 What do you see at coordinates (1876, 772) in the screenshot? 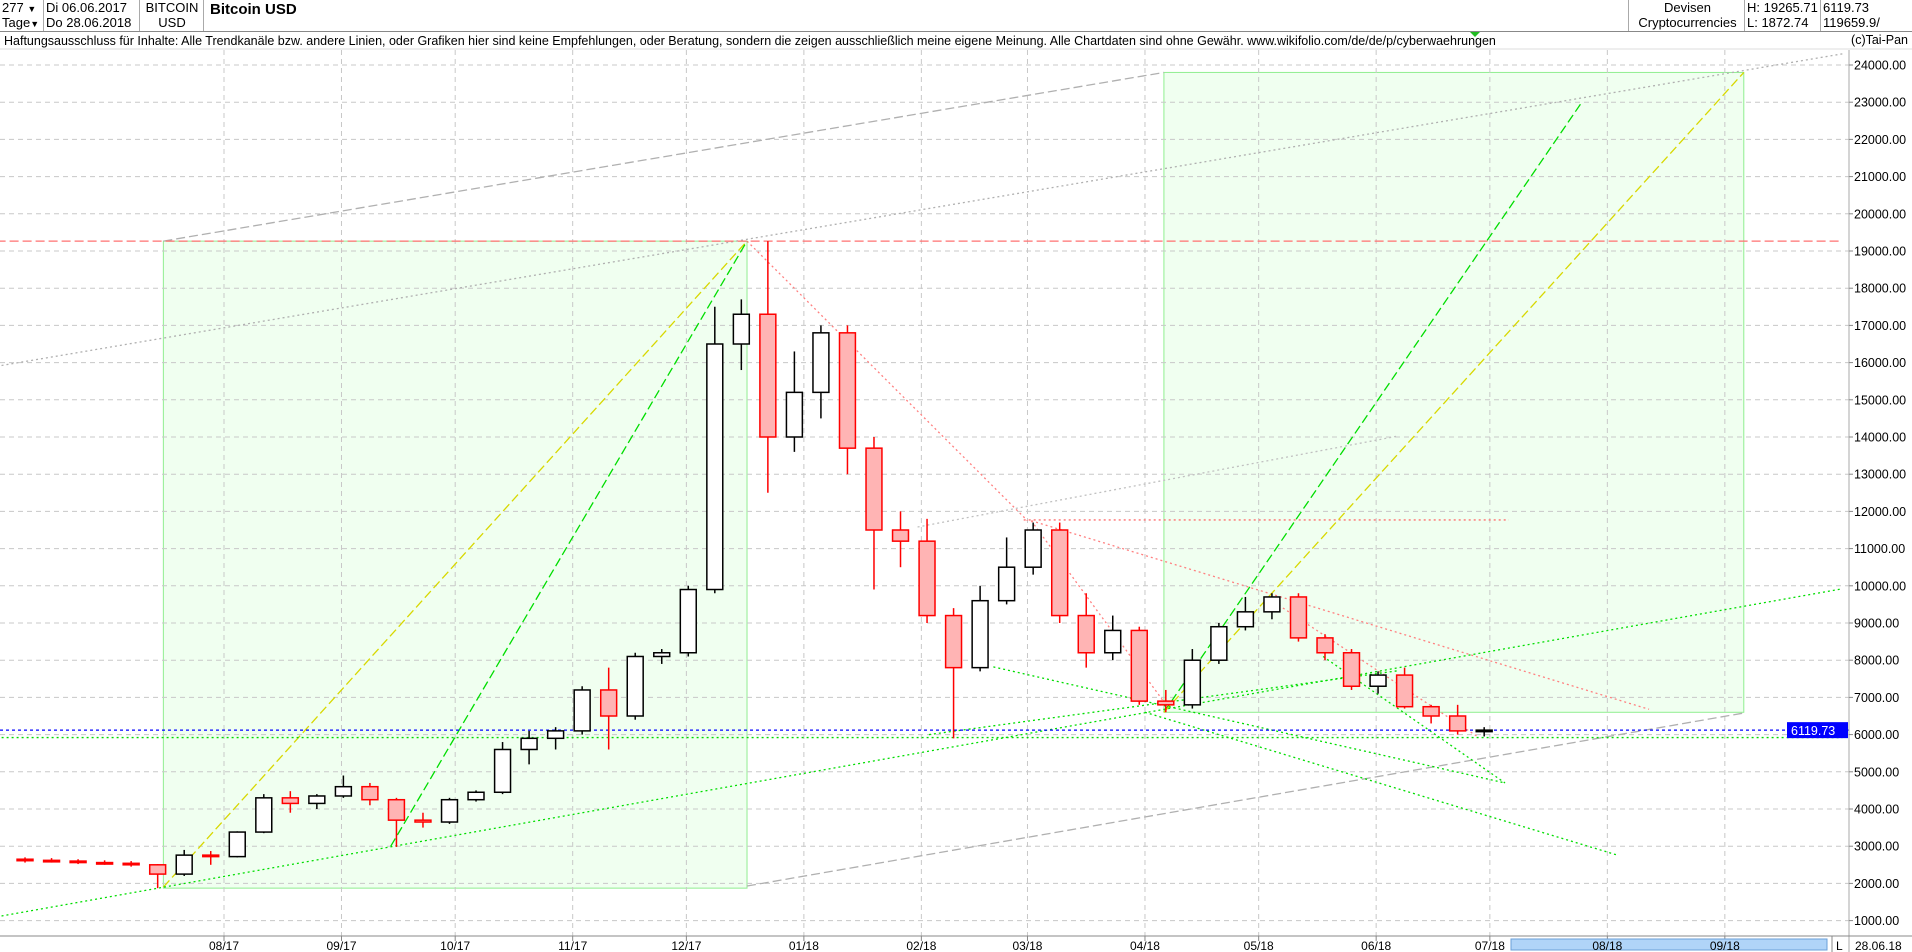
I see `y-tick-label: 5000.00` at bounding box center [1876, 772].